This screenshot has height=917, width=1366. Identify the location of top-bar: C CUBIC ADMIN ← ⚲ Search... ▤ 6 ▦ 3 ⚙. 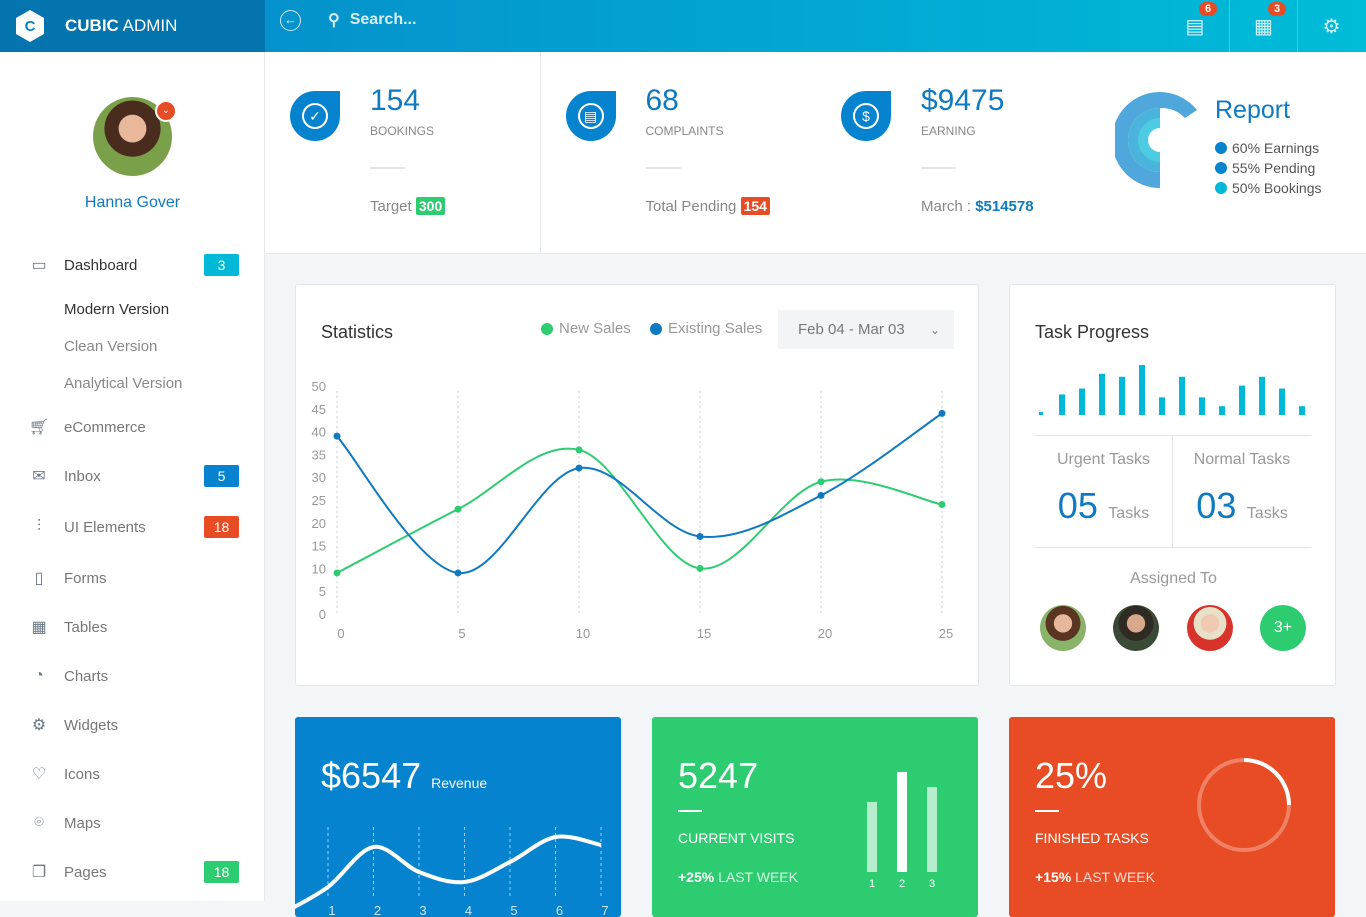
(683, 26).